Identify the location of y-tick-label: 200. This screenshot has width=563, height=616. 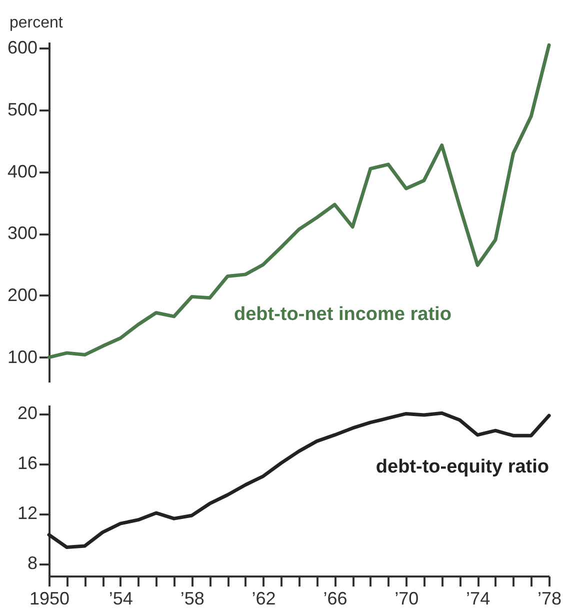
(22, 294).